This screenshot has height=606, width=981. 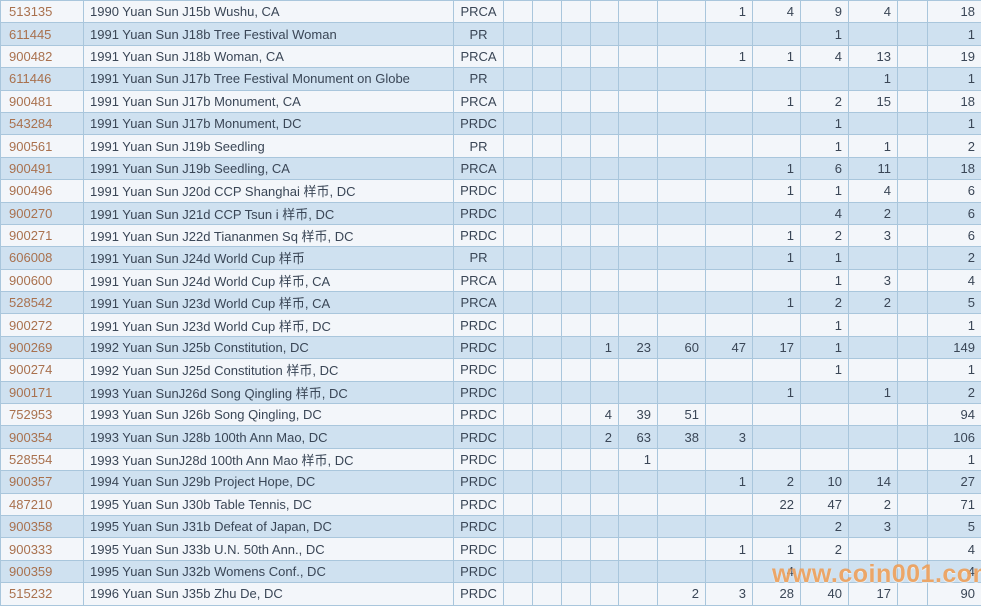 What do you see at coordinates (42, 191) in the screenshot?
I see `coin-id-link: 900496` at bounding box center [42, 191].